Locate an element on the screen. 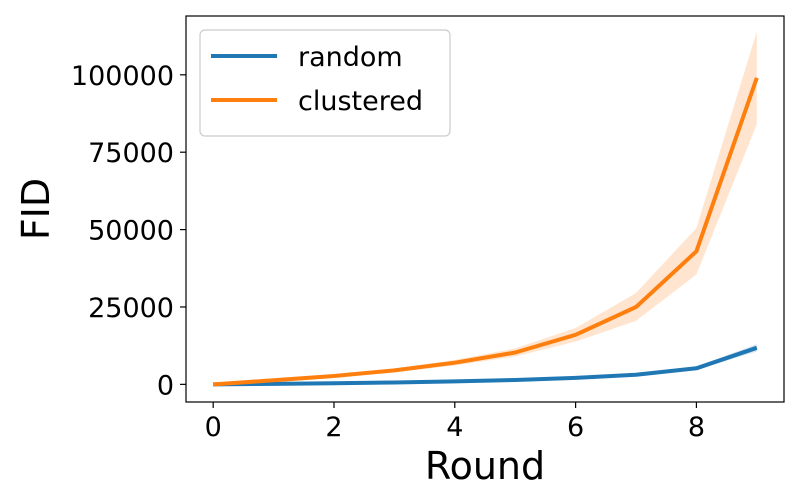 The image size is (800, 500). x-tick-label: 2 is located at coordinates (333, 427).